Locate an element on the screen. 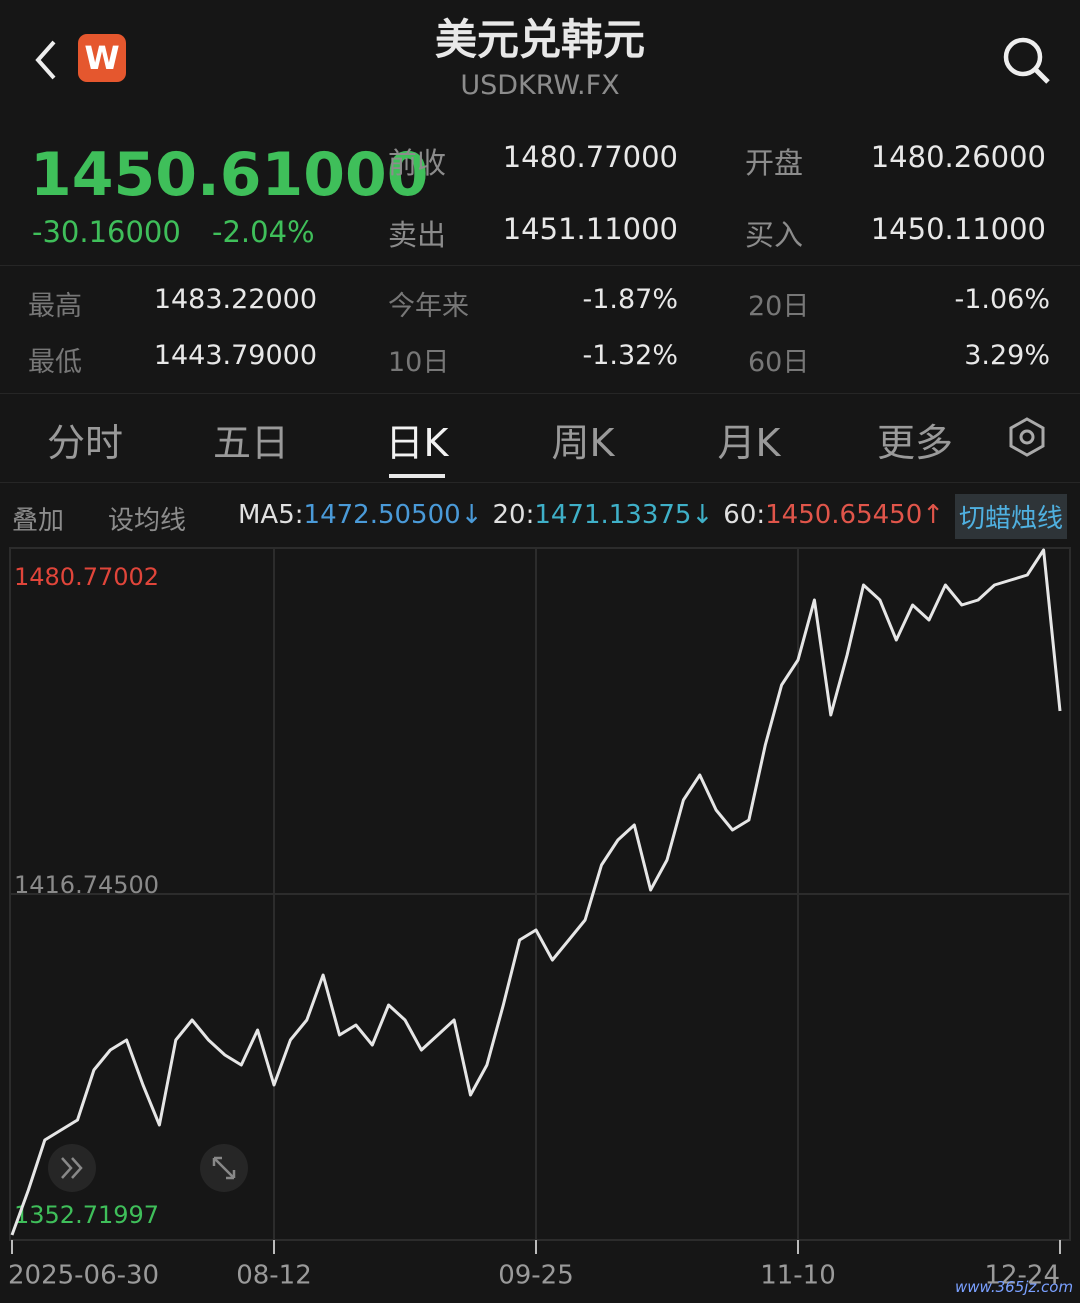  search-button is located at coordinates (1026, 60).